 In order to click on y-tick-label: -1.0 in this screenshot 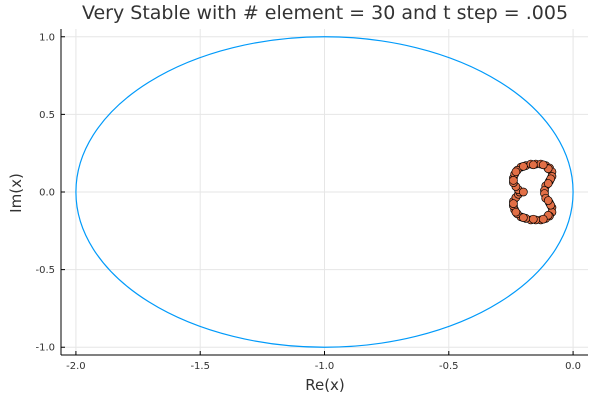, I will do `click(45, 348)`.